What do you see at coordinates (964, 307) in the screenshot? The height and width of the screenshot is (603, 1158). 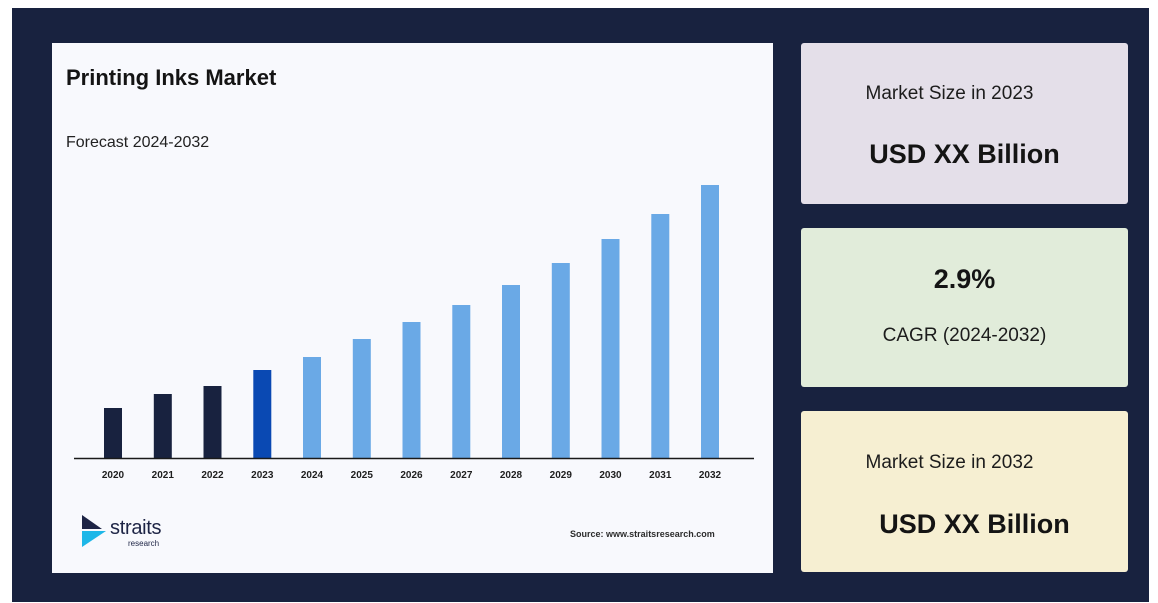 I see `cagr-card: 2.9% CAGR (2024-2032)` at bounding box center [964, 307].